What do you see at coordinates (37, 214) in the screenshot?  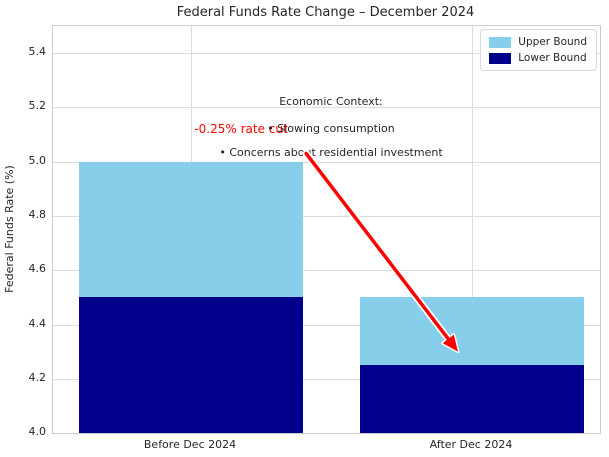 I see `ytick-4.8: 4.8` at bounding box center [37, 214].